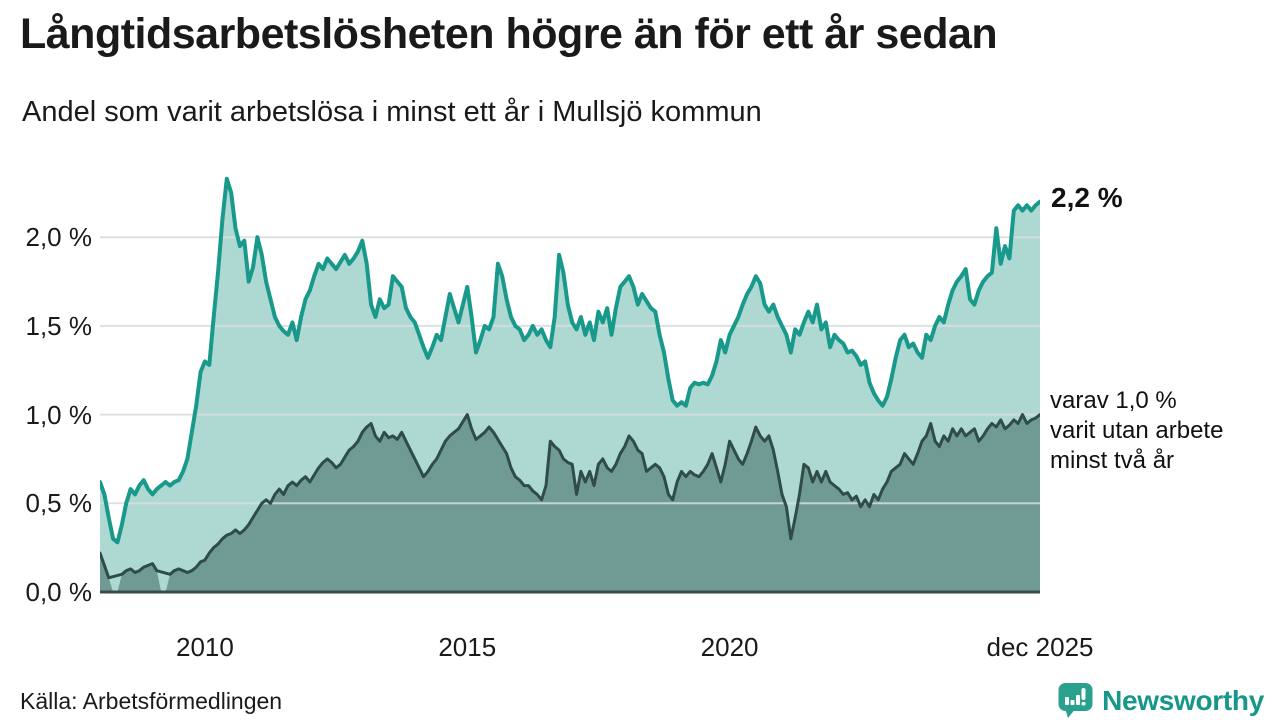 The height and width of the screenshot is (720, 1280). I want to click on newsworthy-speech-bubble-bar-chart-icon, so click(1075, 700).